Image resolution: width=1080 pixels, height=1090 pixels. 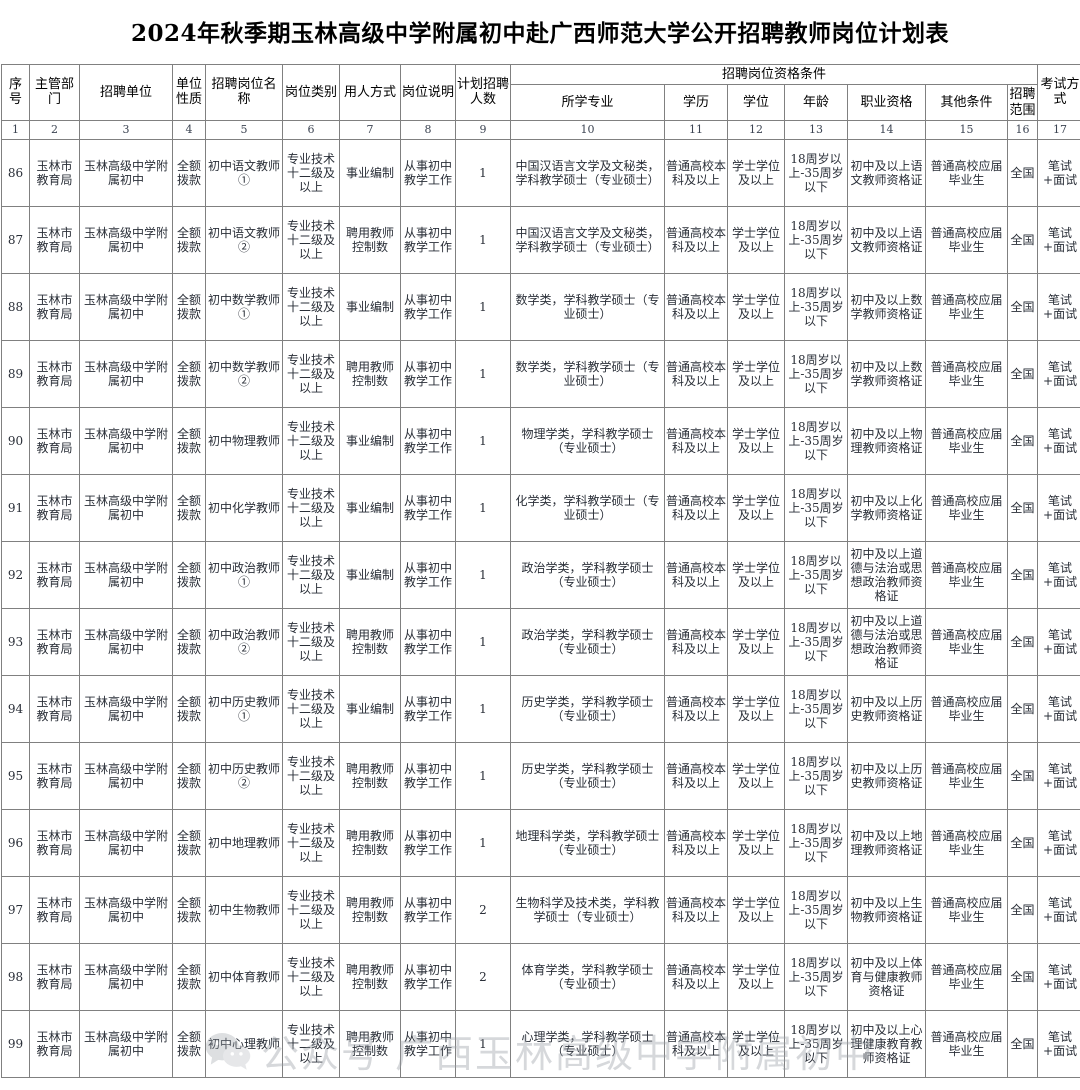 I want to click on cell-major: 化学类，学科教学硕士（专业硕士）, so click(x=587, y=507).